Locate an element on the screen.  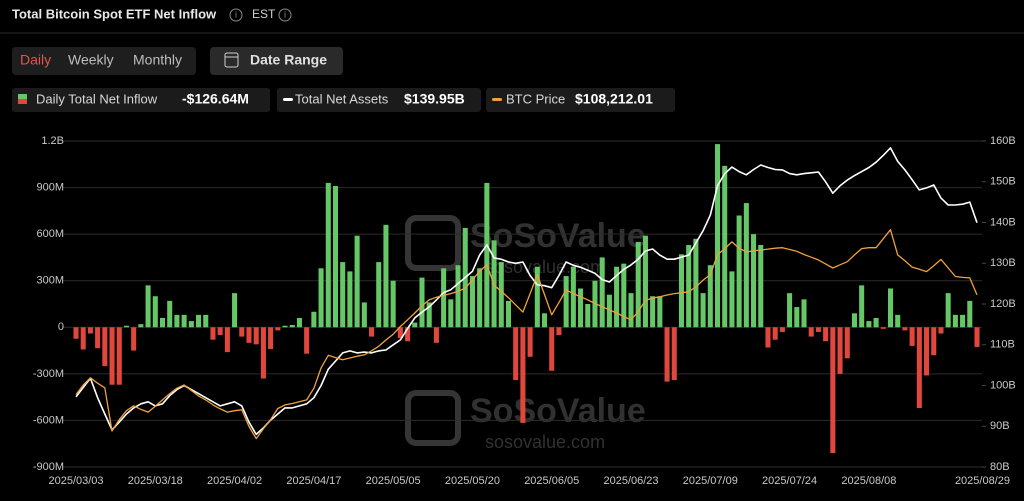
y2-tick-label: 150B is located at coordinates (1003, 182).